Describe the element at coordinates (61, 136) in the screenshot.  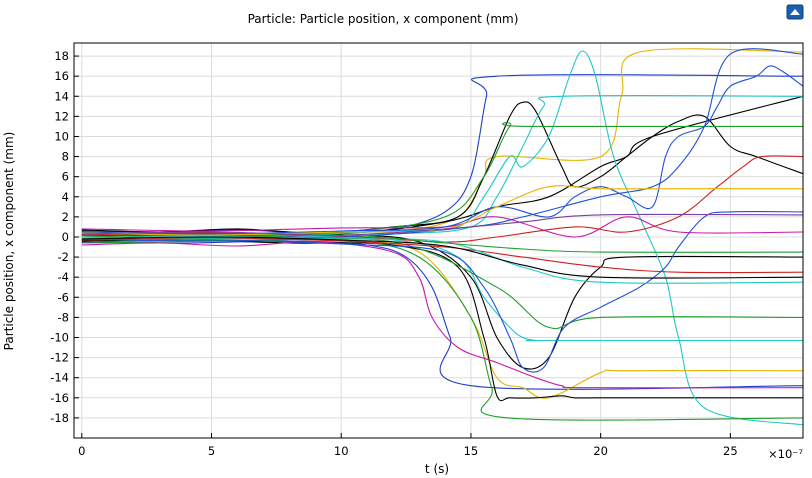
I see `y-tick-label: 10` at that location.